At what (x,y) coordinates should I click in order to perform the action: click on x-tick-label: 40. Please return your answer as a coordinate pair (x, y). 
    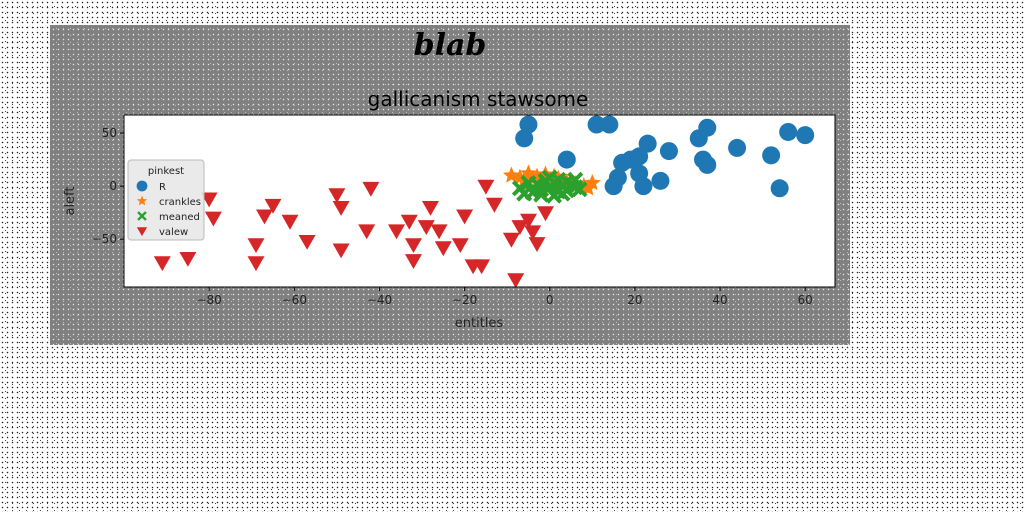
    Looking at the image, I should click on (719, 300).